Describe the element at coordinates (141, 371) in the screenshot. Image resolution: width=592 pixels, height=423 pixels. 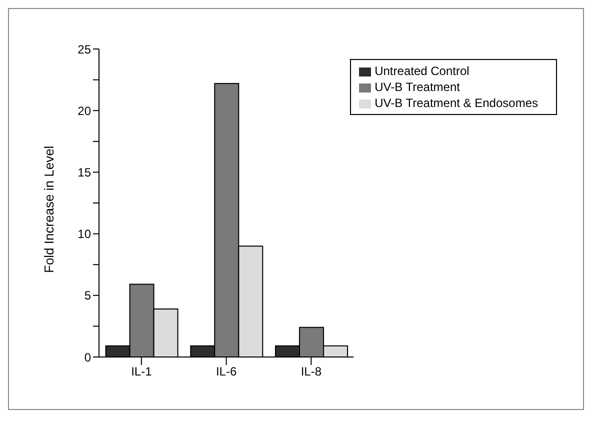
I see `x-tick-label: IL-1` at that location.